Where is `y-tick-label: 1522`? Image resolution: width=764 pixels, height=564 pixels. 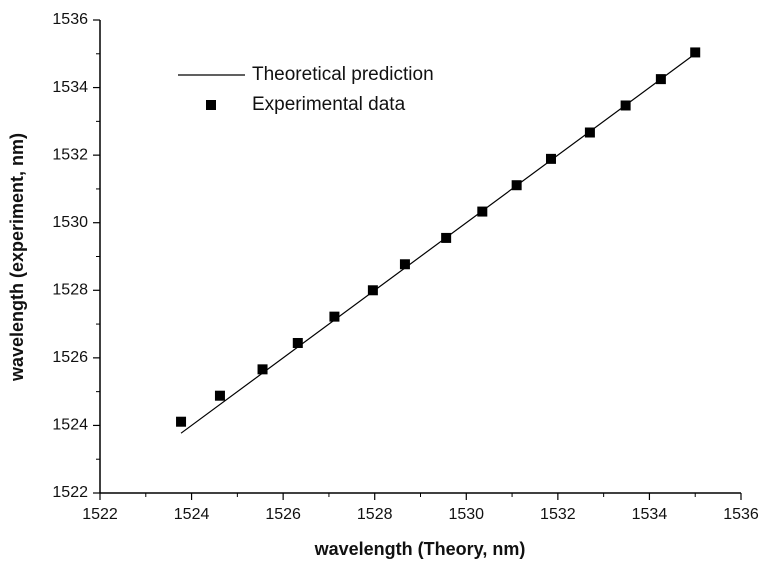
y-tick-label: 1522 is located at coordinates (70, 492).